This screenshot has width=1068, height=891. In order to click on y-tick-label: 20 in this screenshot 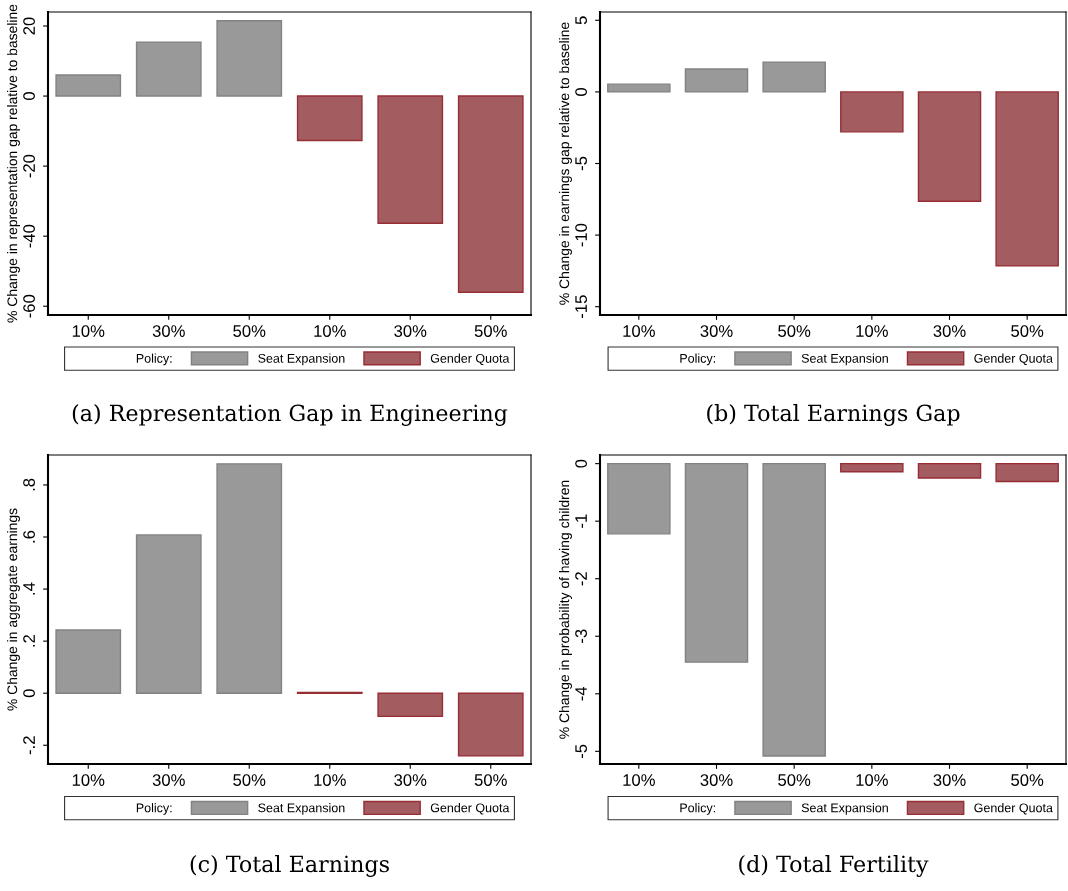, I will do `click(29, 26)`.